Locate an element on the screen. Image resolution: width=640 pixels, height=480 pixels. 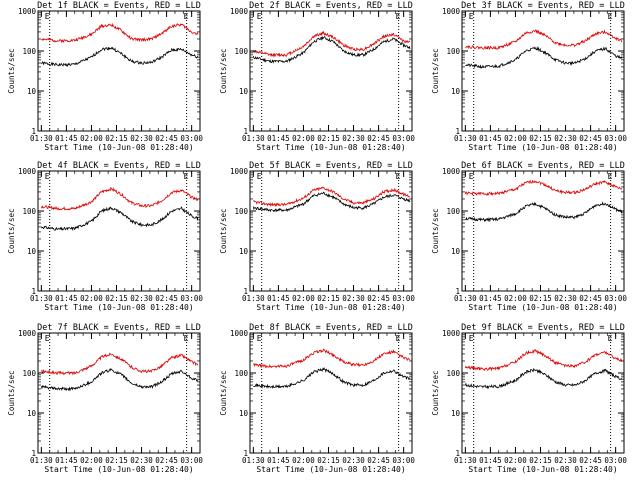
panel-title: Det 8f BLACK = Events, RED = LLD is located at coordinates (331, 328).